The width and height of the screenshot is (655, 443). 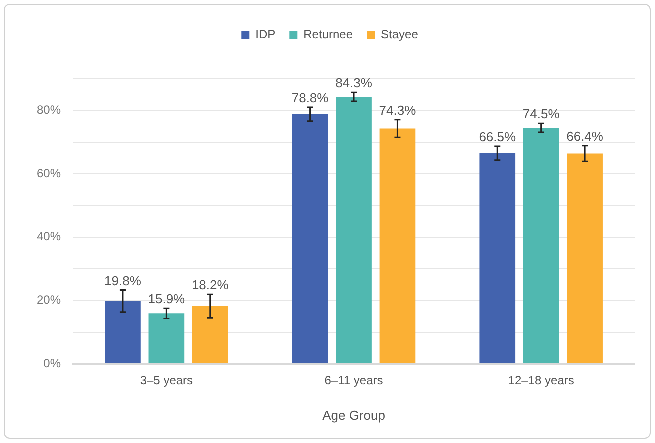 I want to click on y-tick-label: 0%, so click(x=53, y=363).